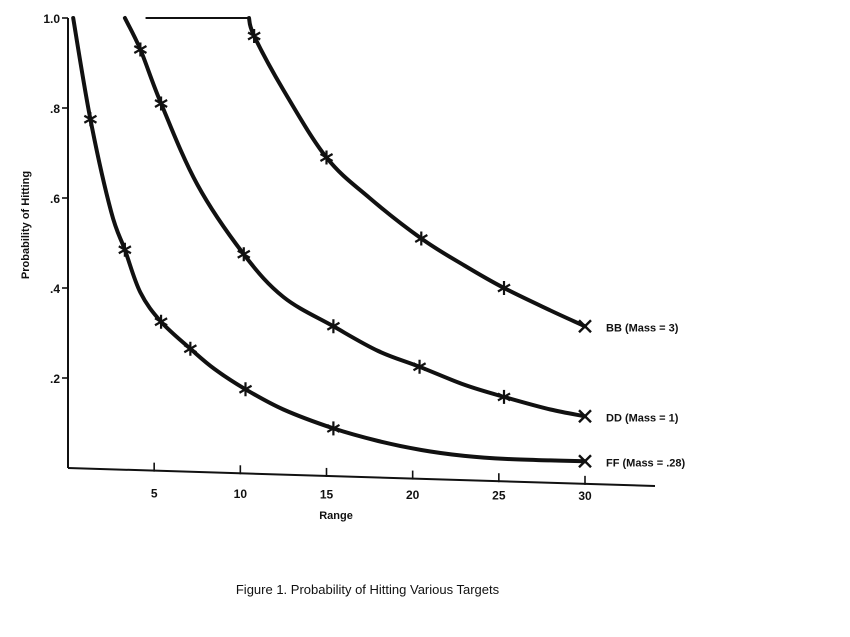  What do you see at coordinates (55, 289) in the screenshot?
I see `y-tick-label: .4` at bounding box center [55, 289].